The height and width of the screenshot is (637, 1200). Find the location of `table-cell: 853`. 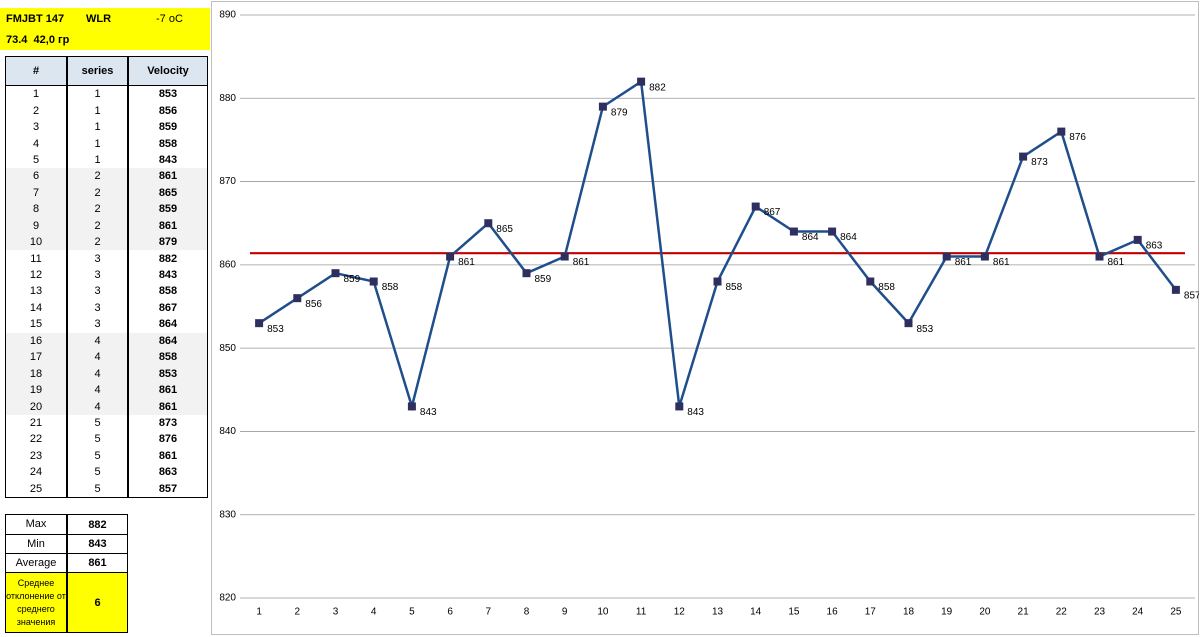

table-cell: 853 is located at coordinates (168, 95).